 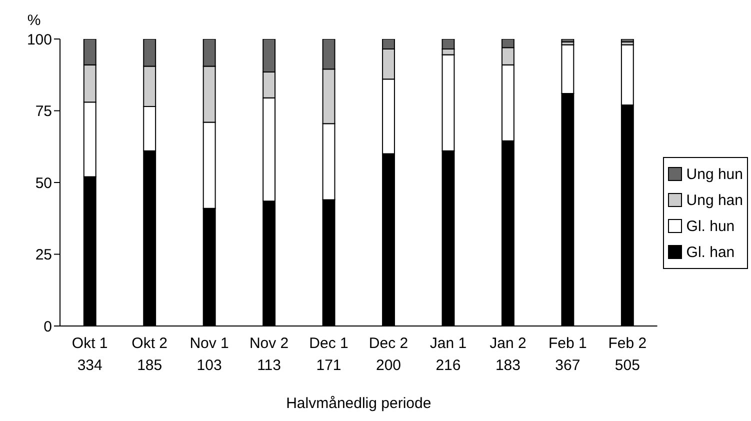 What do you see at coordinates (627, 354) in the screenshot?
I see `x-tick-label: Feb 2 505` at bounding box center [627, 354].